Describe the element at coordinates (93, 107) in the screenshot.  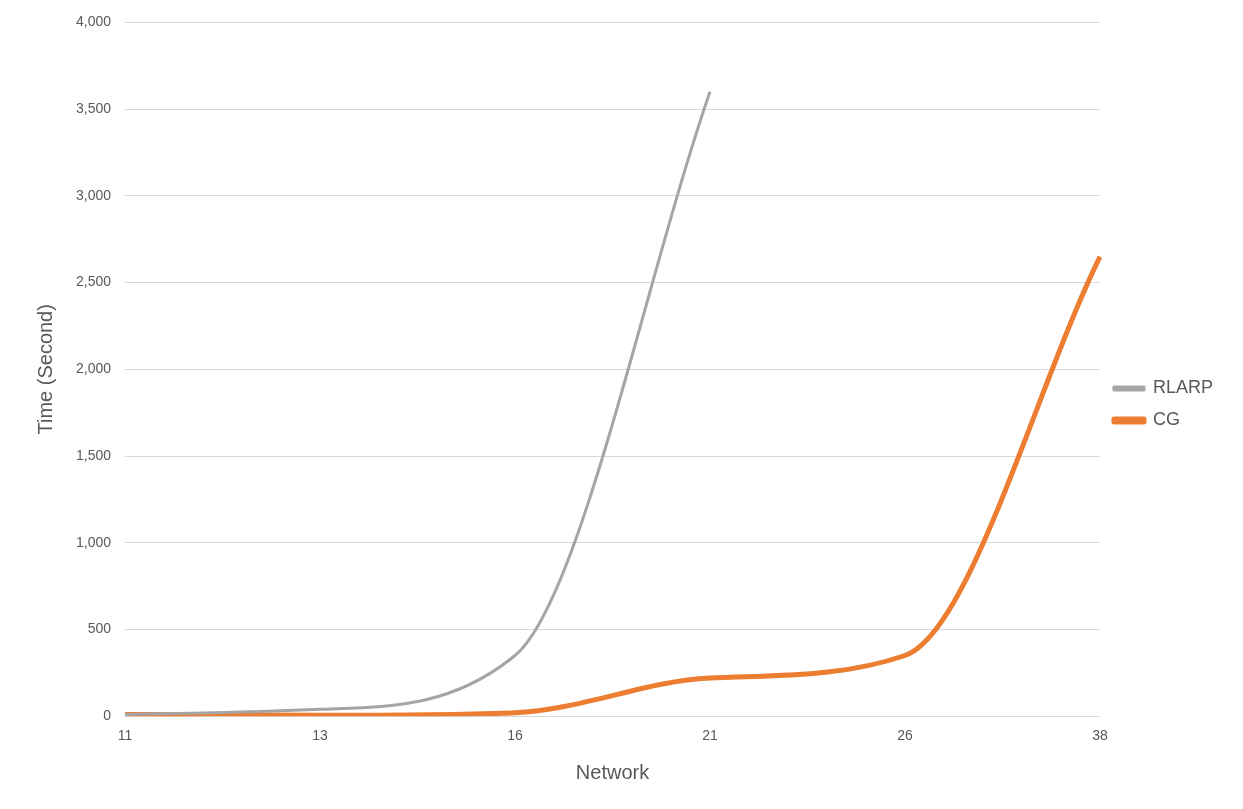
I see `y-tick-label: 3,500` at that location.